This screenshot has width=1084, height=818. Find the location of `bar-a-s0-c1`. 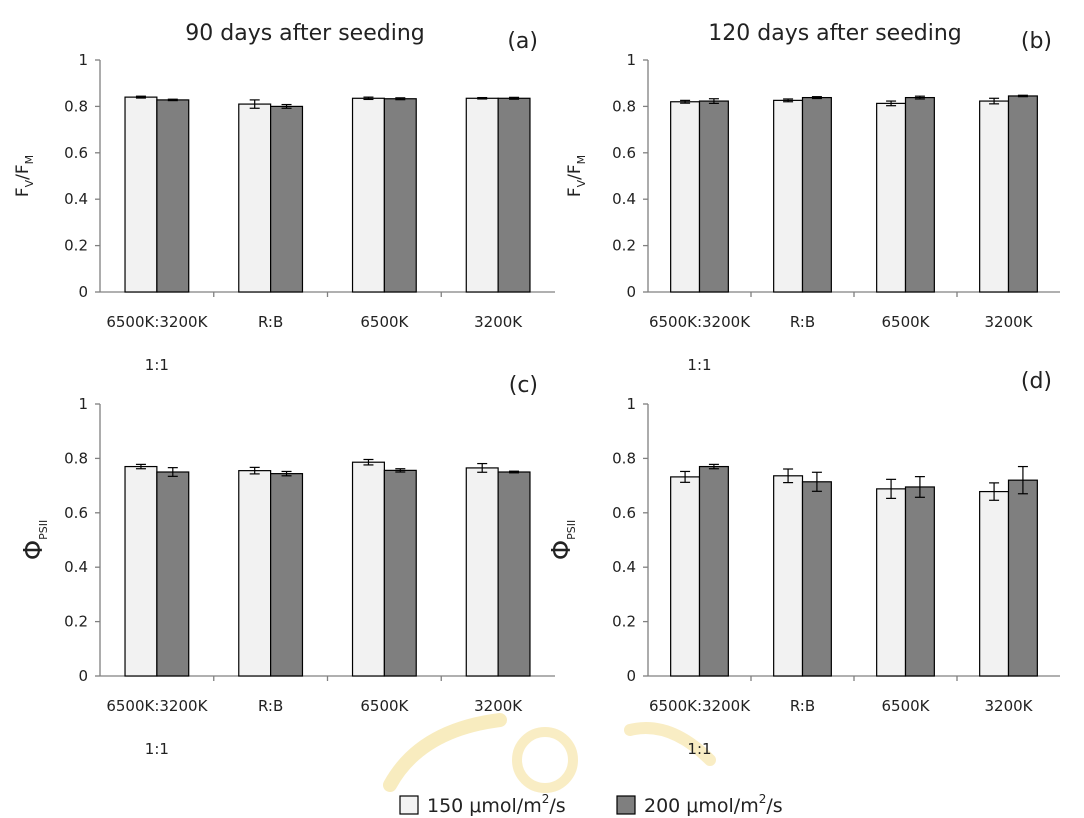

bar-a-s0-c1 is located at coordinates (255, 198).